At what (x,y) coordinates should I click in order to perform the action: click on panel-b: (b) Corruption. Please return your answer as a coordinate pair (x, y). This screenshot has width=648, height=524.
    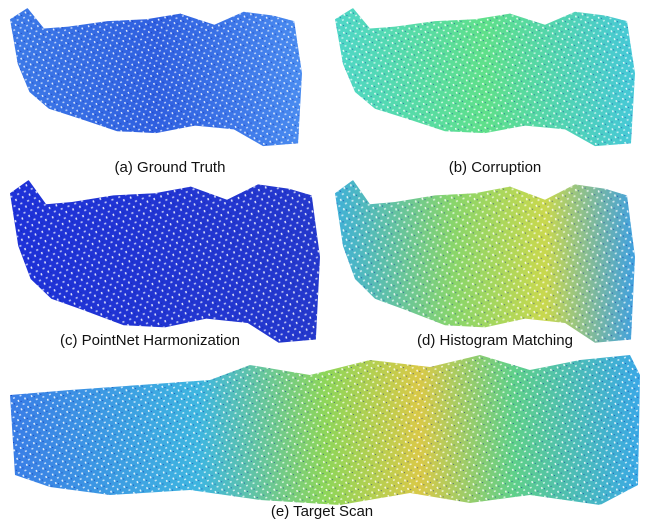
    Looking at the image, I should click on (485, 92).